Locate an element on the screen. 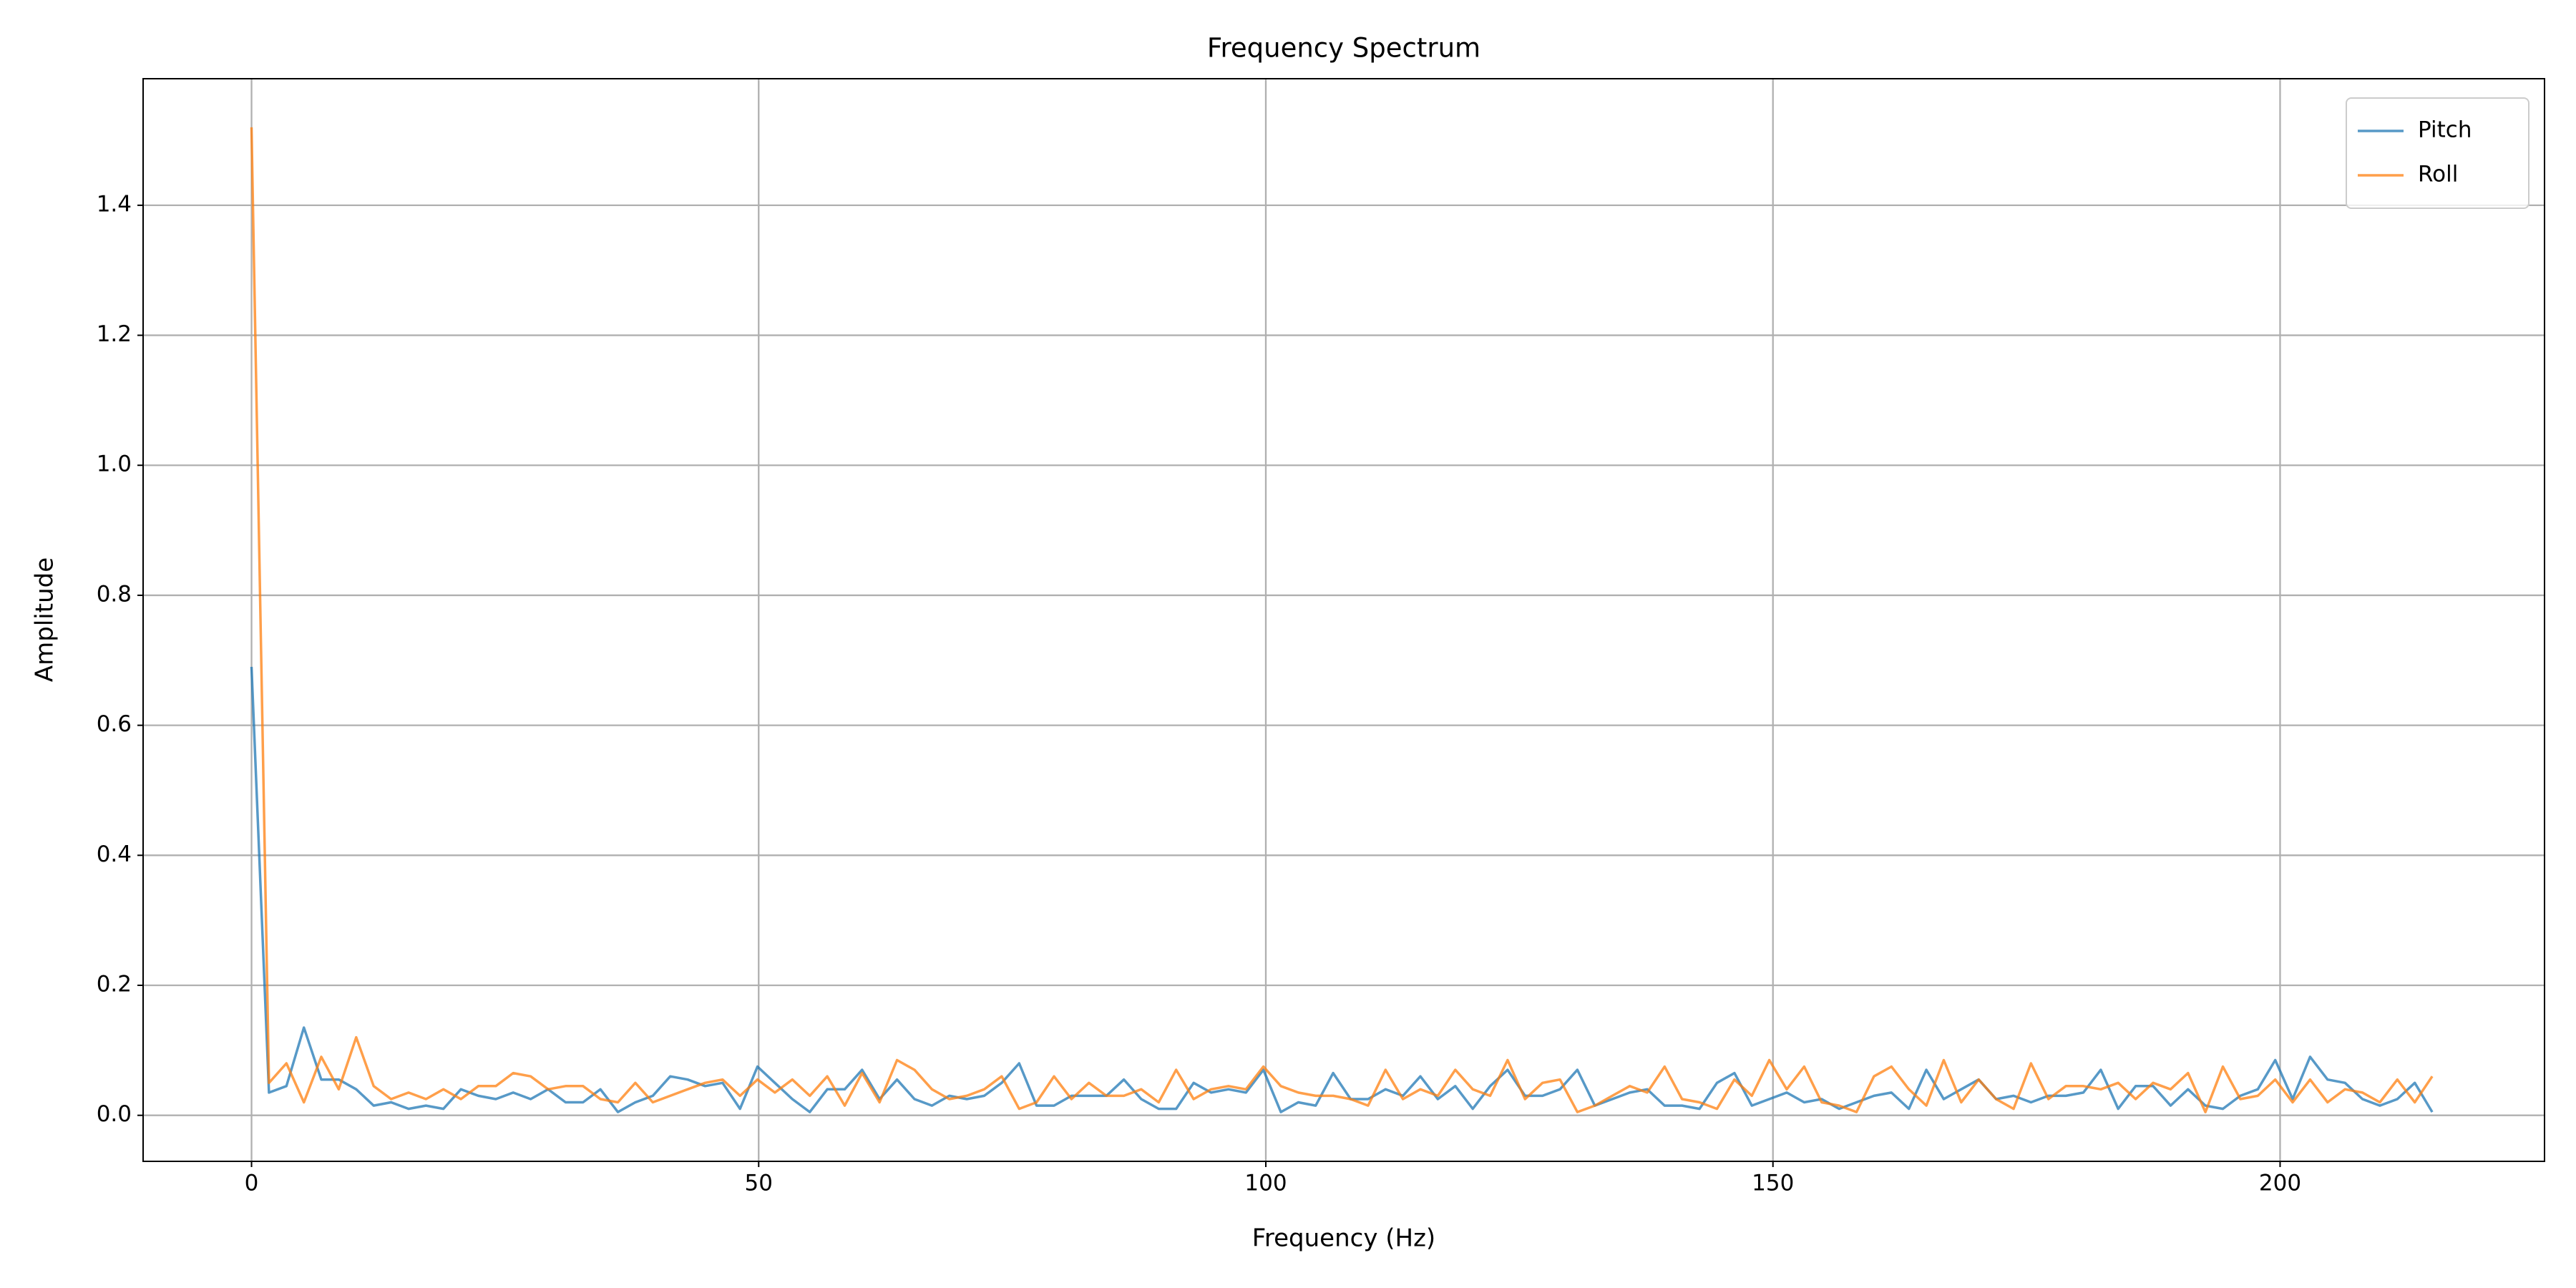  y-axis-label: Amplitude is located at coordinates (45, 619).